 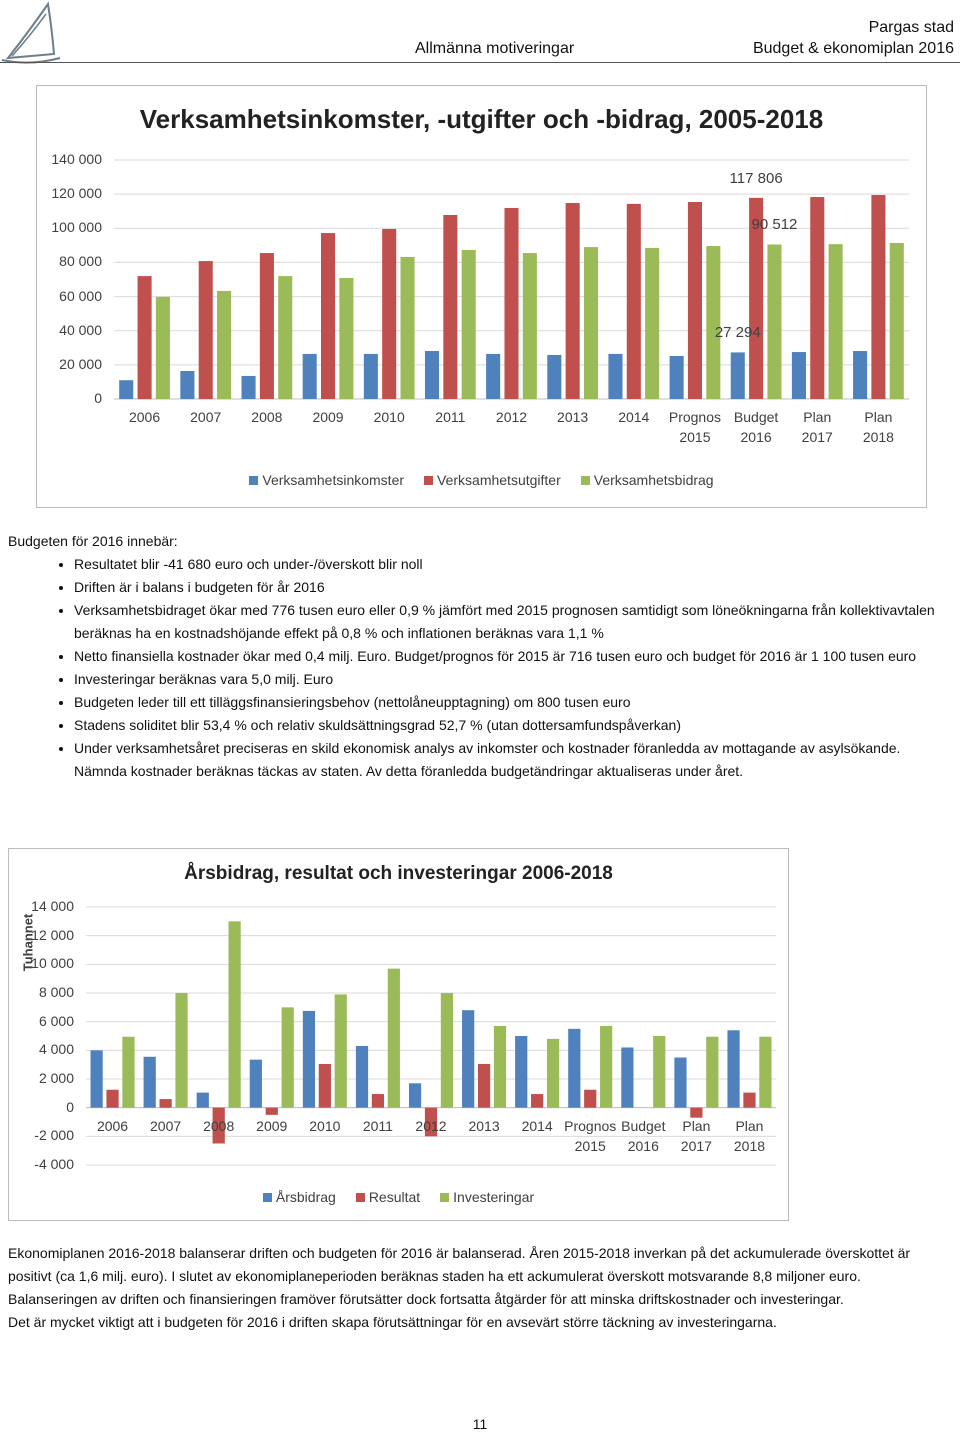 I want to click on y-tick-label: 80 000, so click(x=80, y=261).